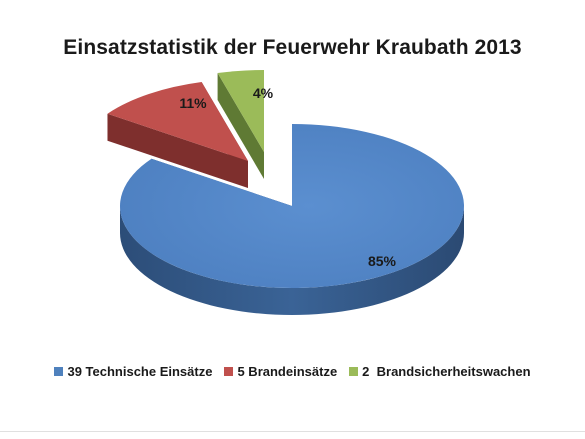  Describe the element at coordinates (240, 111) in the screenshot. I see `pie-slice-3-top` at that location.